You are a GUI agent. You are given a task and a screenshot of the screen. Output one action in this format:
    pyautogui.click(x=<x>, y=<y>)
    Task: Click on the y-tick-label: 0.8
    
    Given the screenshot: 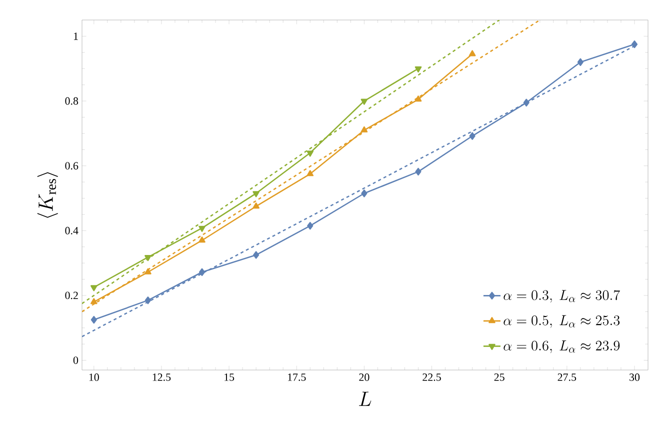 What is the action you would take?
    pyautogui.click(x=71, y=101)
    